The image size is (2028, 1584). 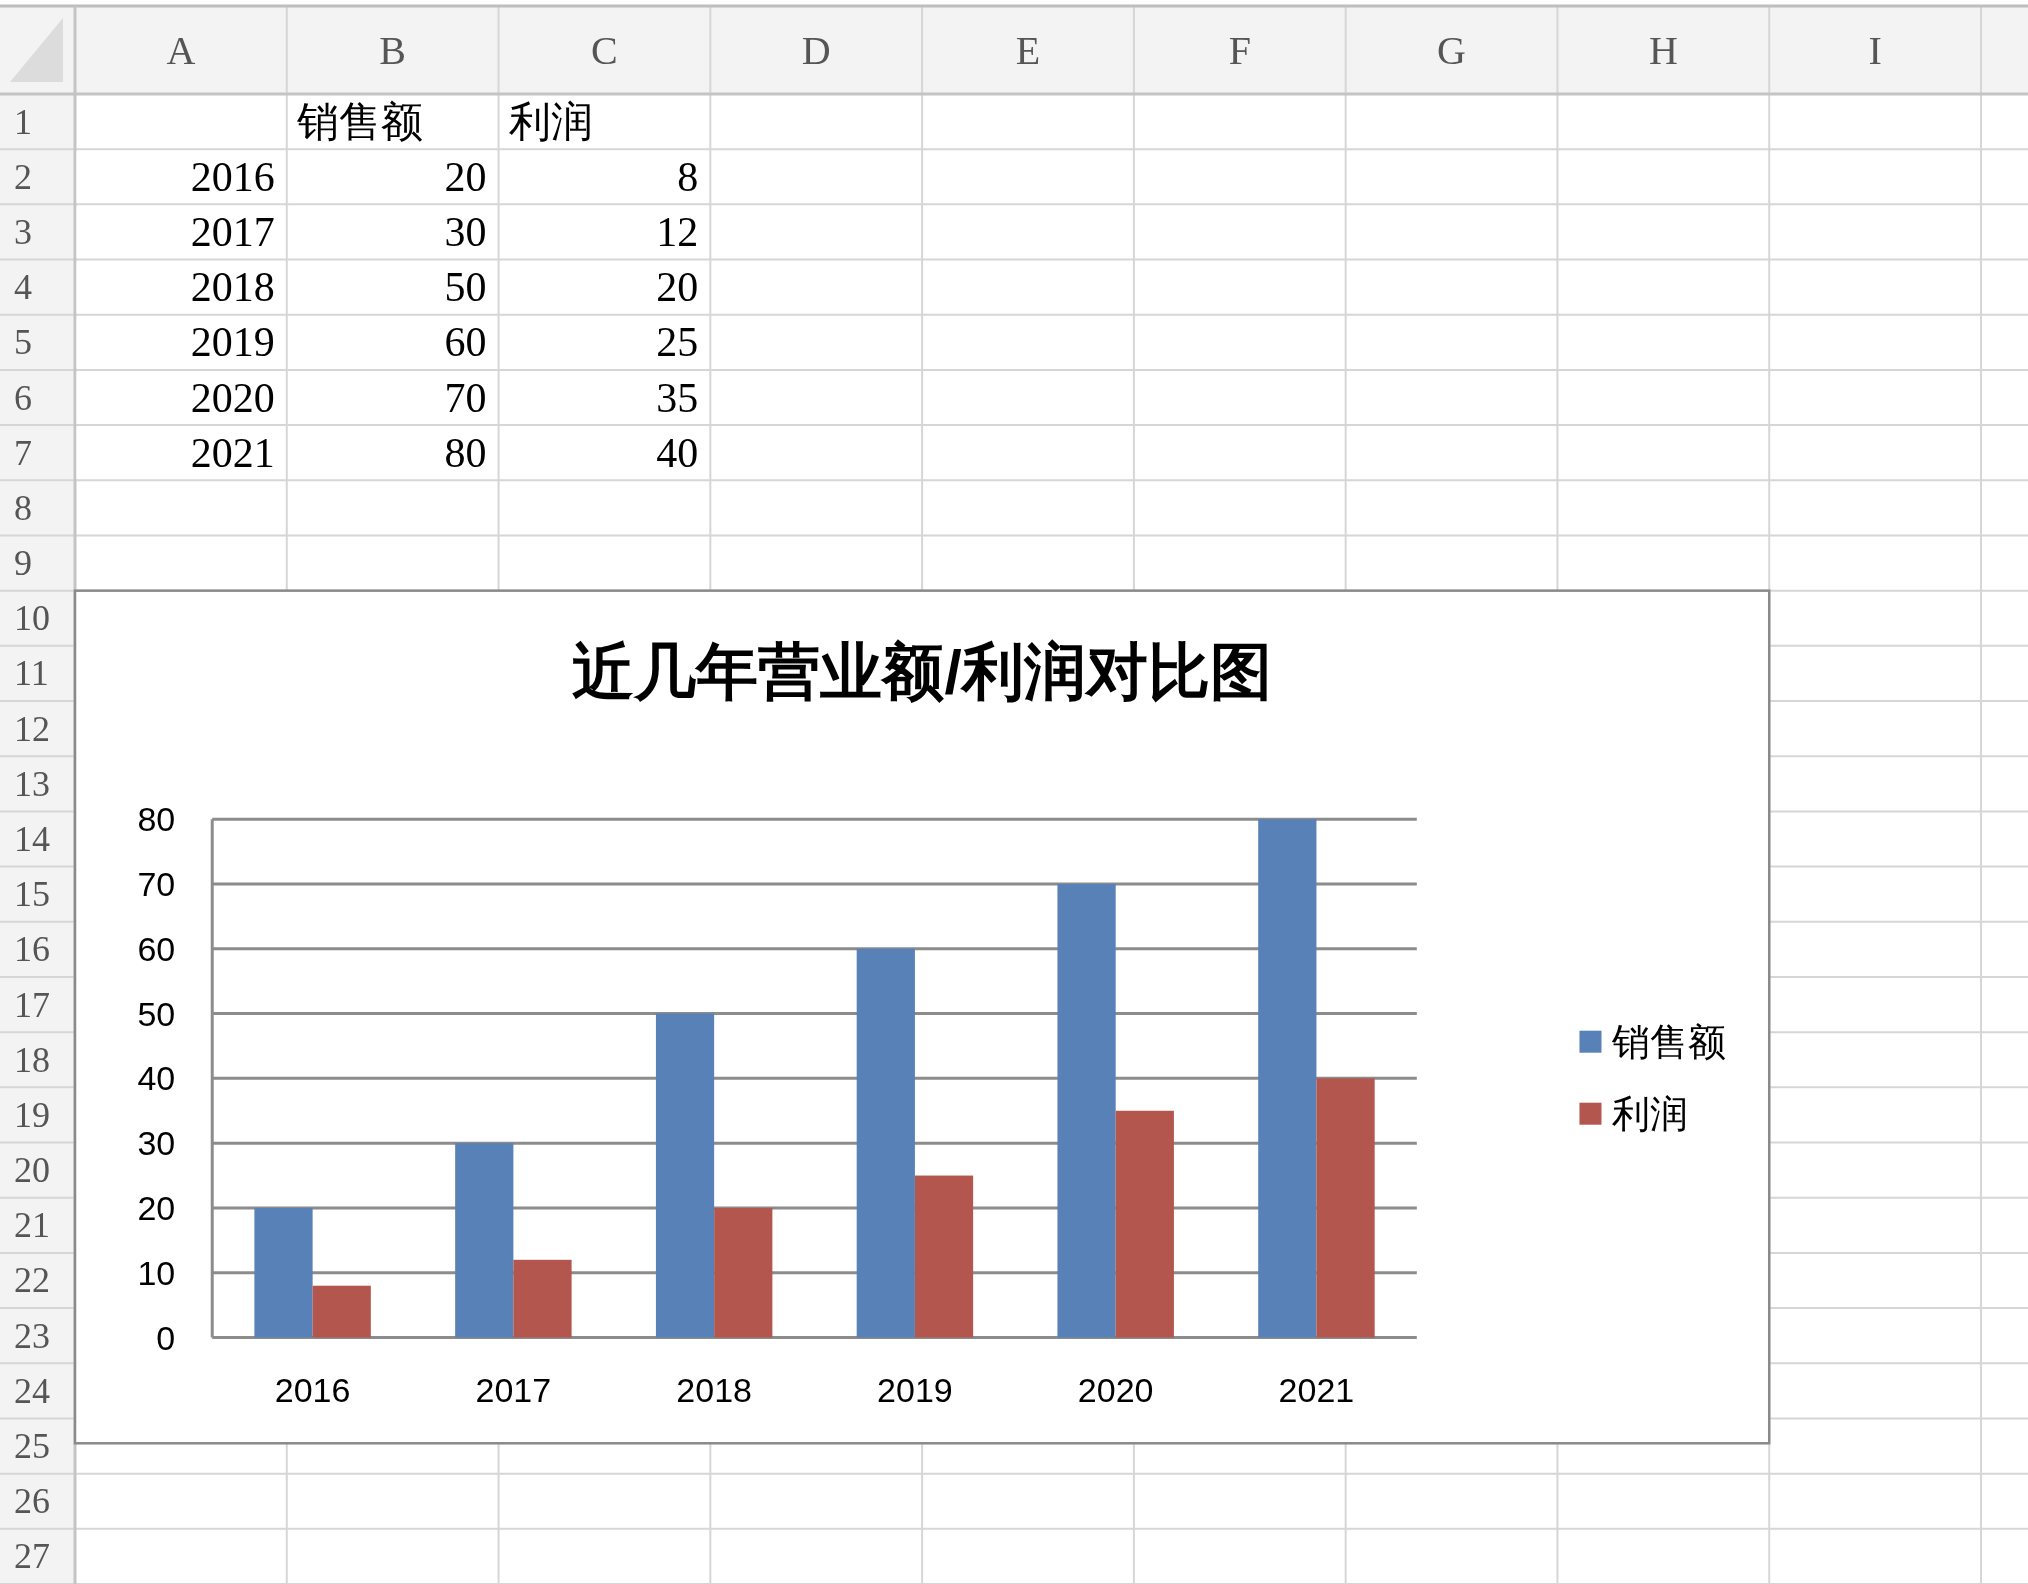 I want to click on data-label: 12, so click(x=677, y=231).